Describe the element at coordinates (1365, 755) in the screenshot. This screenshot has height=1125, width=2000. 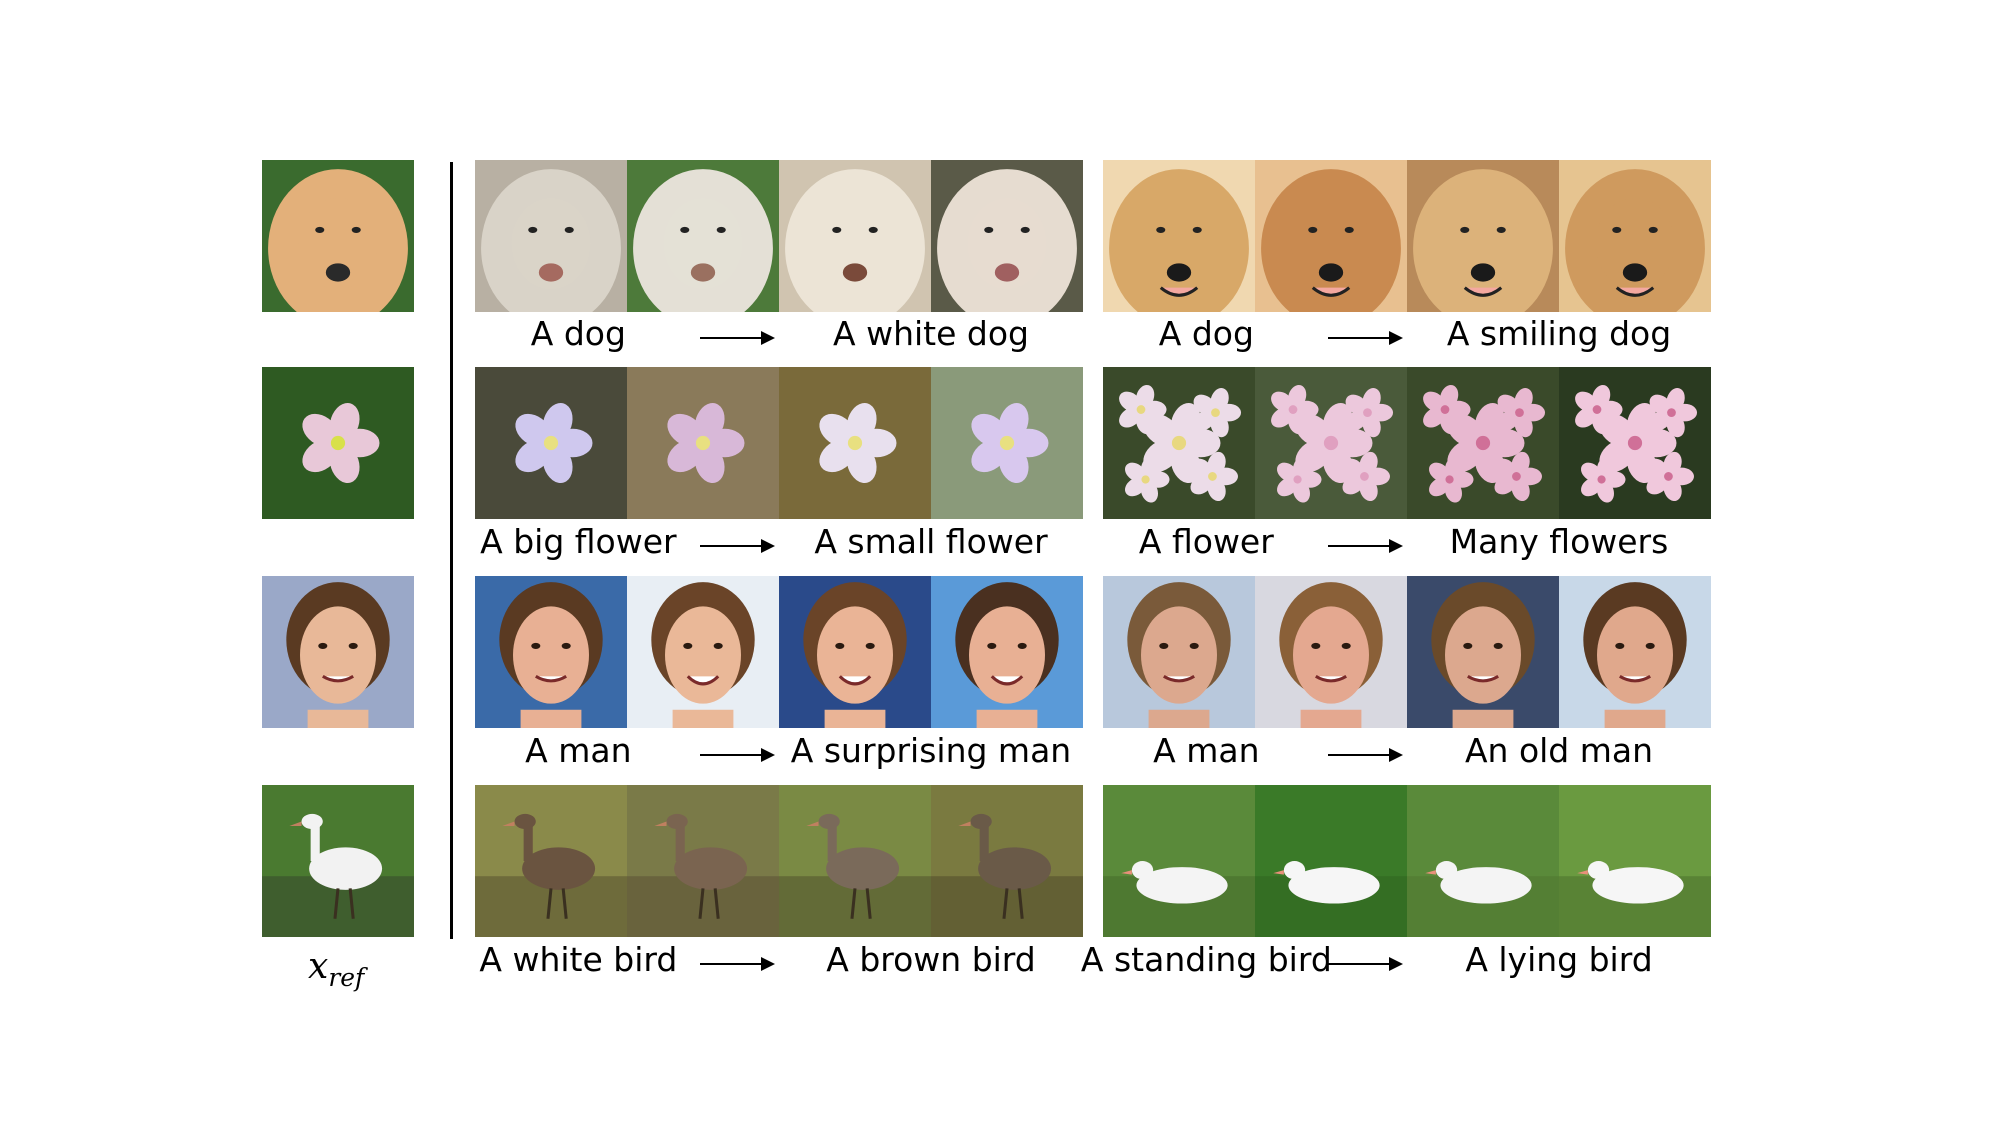
I see `arrow-man-right` at that location.